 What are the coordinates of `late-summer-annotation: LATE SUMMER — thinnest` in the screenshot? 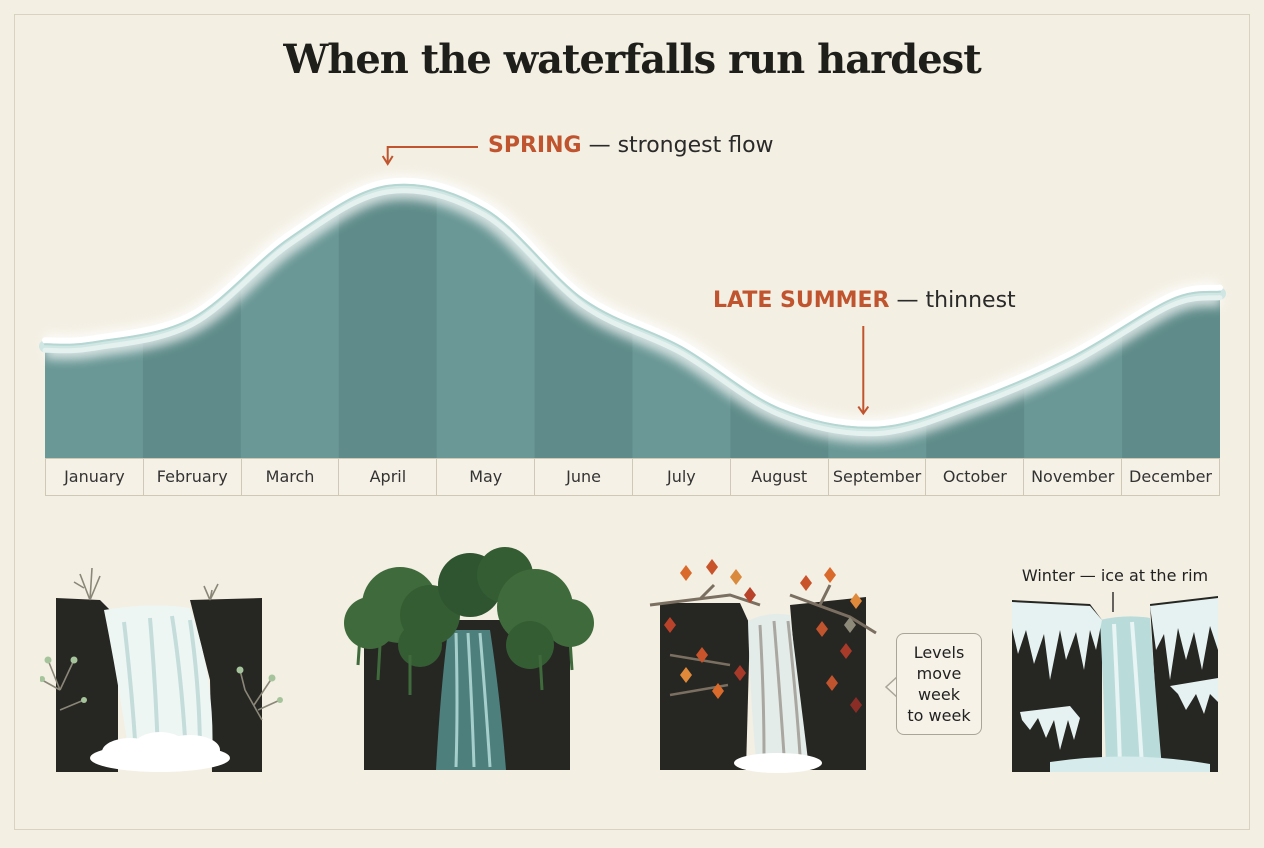 It's located at (864, 300).